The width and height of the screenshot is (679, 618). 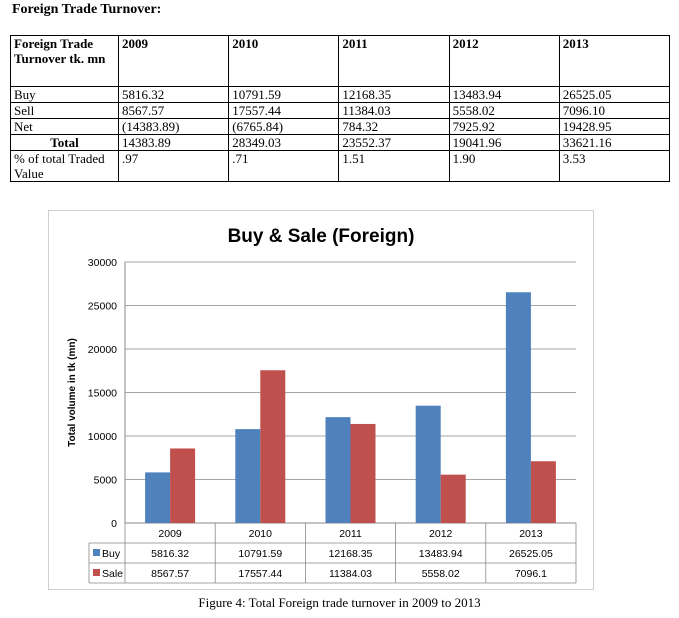 I want to click on table-cell: 3.53, so click(x=614, y=166).